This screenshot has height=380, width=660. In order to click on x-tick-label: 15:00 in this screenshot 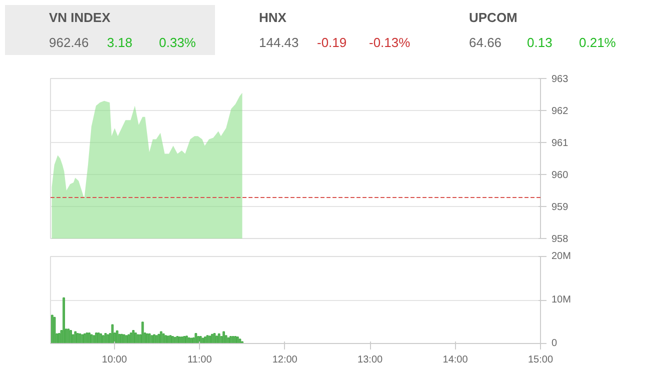, I will do `click(541, 360)`.